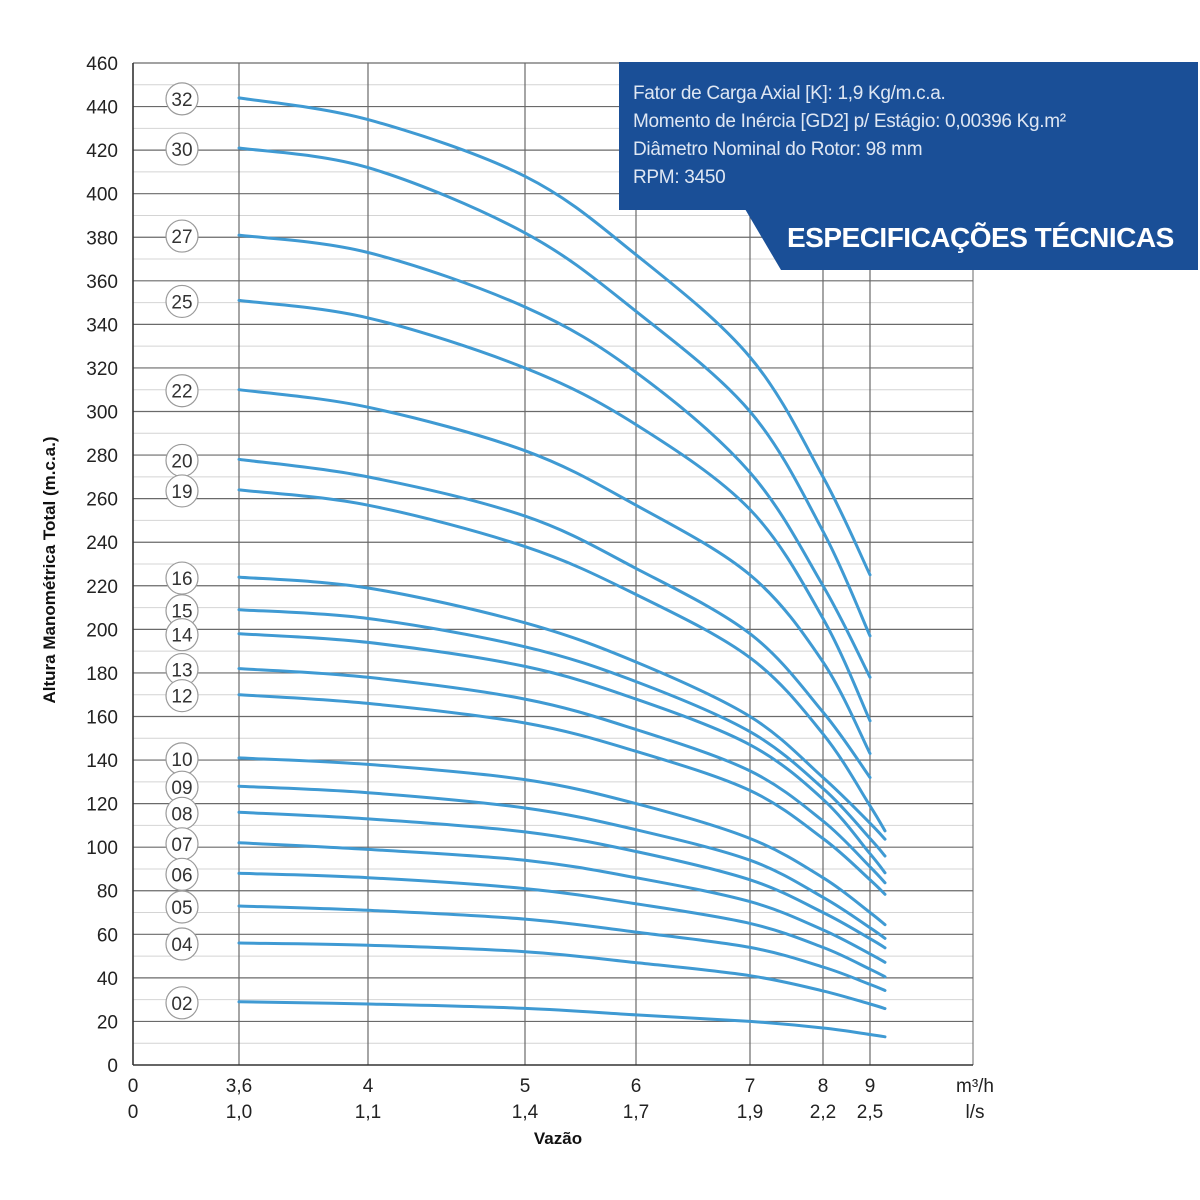 The width and height of the screenshot is (1200, 1200). I want to click on stage-label: 05, so click(181, 908).